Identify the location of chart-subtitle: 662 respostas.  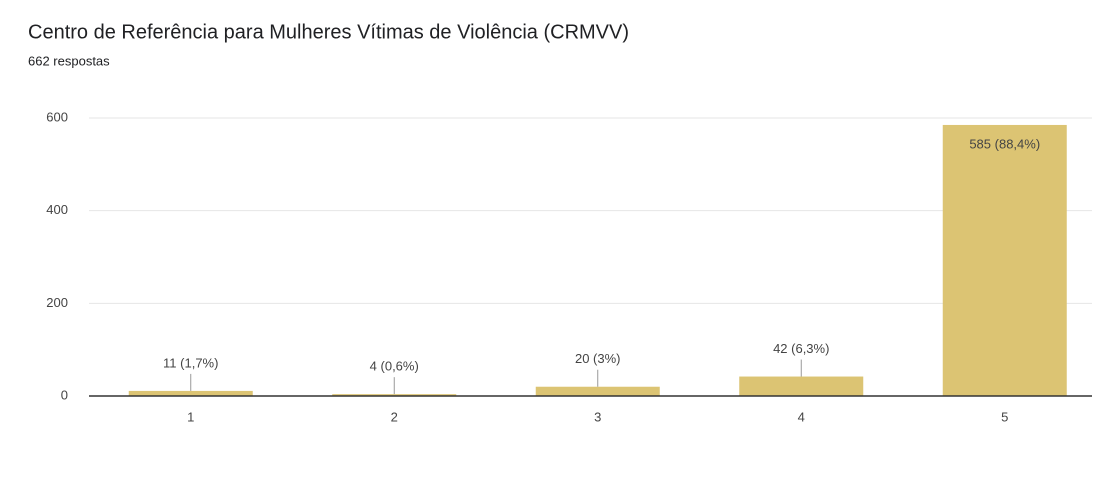
(69, 60).